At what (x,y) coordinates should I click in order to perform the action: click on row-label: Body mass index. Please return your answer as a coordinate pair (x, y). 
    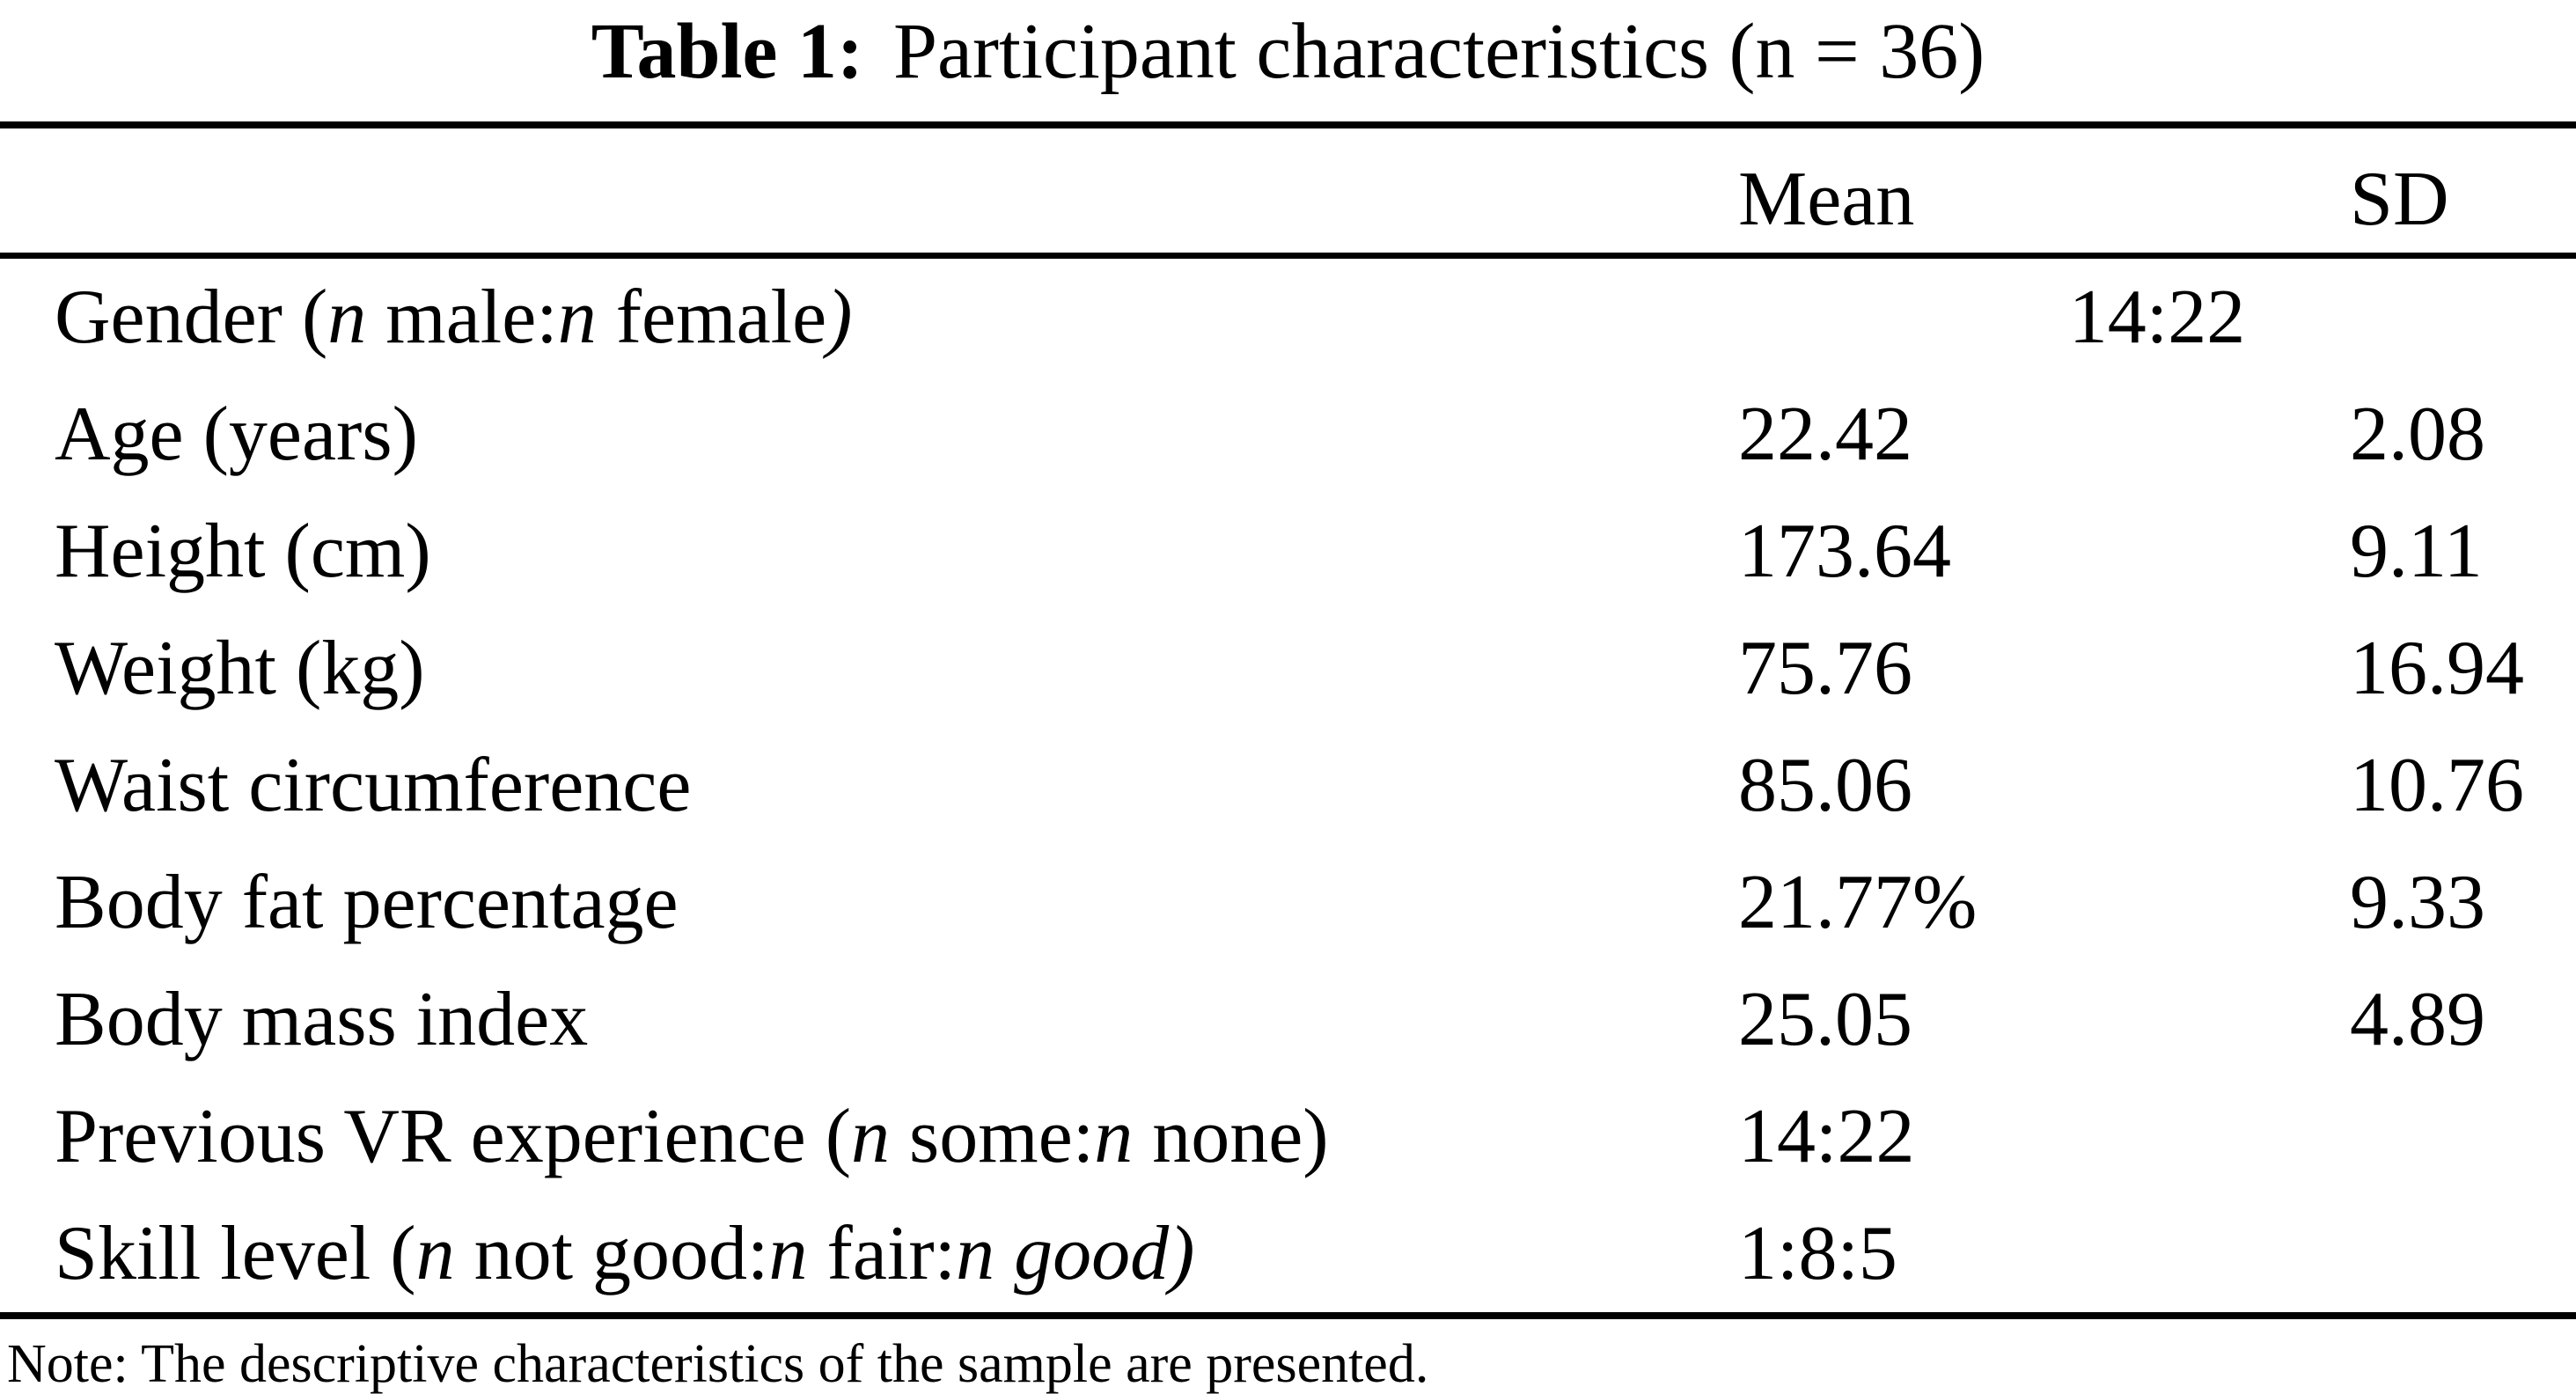
    Looking at the image, I should click on (322, 1020).